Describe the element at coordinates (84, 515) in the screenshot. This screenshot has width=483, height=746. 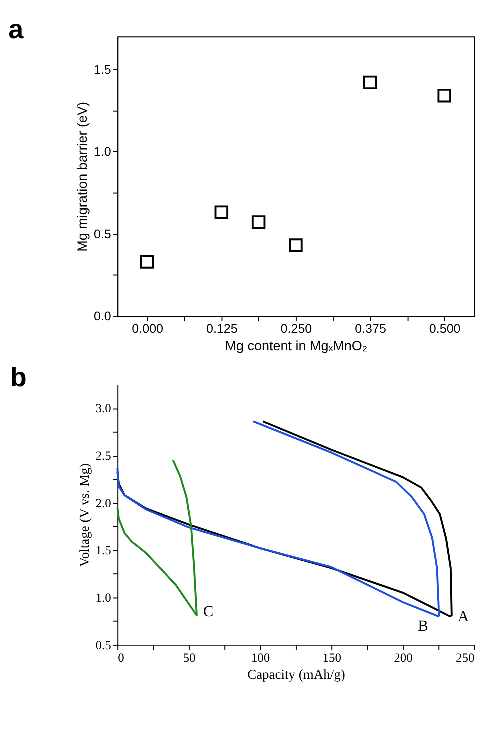
I see `y-axis-title: Voltage (V vs. Mg)` at that location.